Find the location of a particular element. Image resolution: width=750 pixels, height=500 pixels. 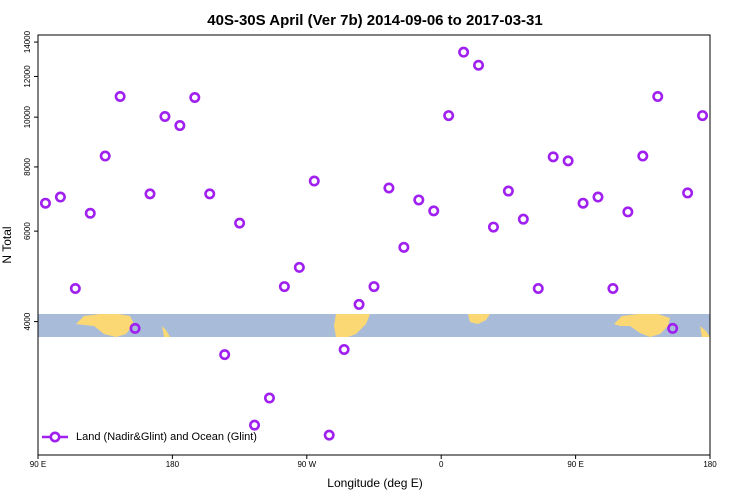

y-tick-label: 10000 is located at coordinates (27, 116).